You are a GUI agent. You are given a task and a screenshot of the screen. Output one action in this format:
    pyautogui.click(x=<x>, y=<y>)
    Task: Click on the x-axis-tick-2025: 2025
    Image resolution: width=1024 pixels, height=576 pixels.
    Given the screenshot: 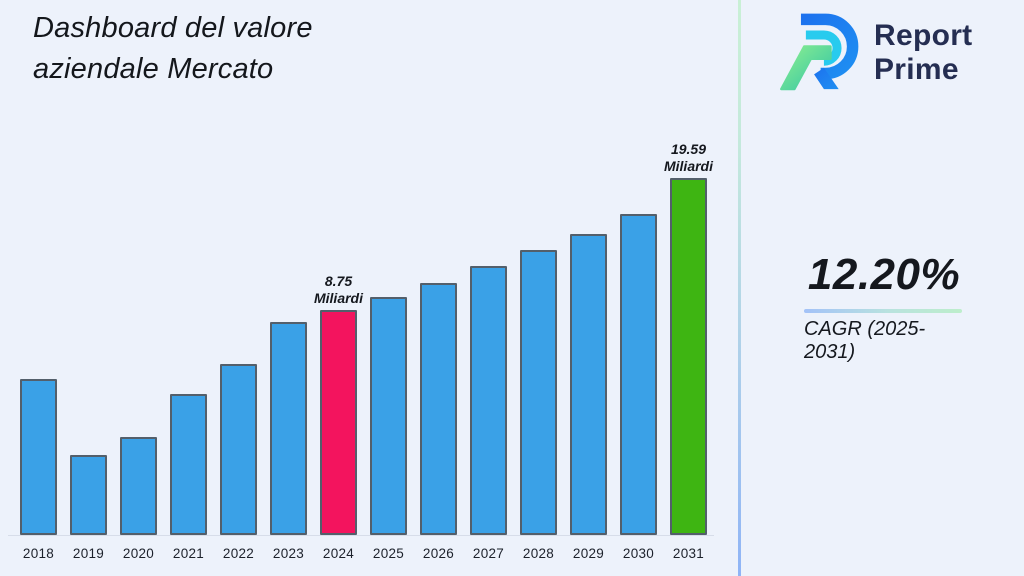 What is the action you would take?
    pyautogui.click(x=388, y=553)
    